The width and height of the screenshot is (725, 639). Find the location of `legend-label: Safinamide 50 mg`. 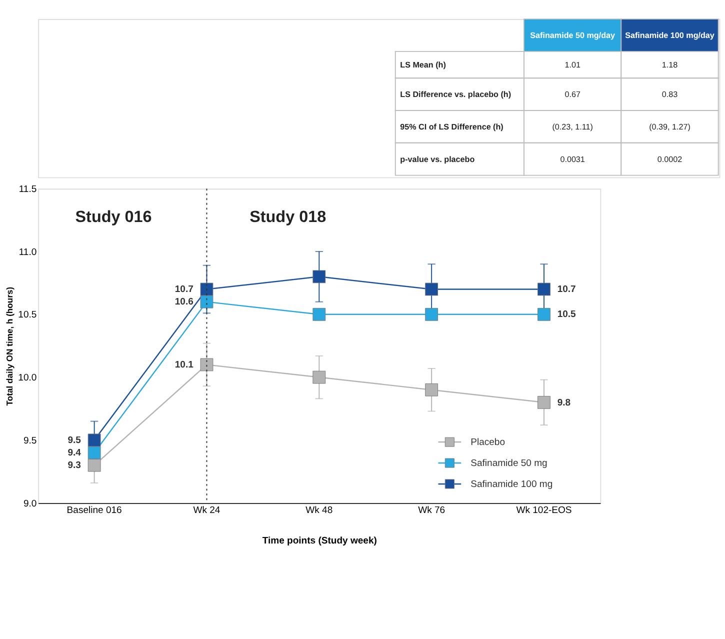

legend-label: Safinamide 50 mg is located at coordinates (509, 463).